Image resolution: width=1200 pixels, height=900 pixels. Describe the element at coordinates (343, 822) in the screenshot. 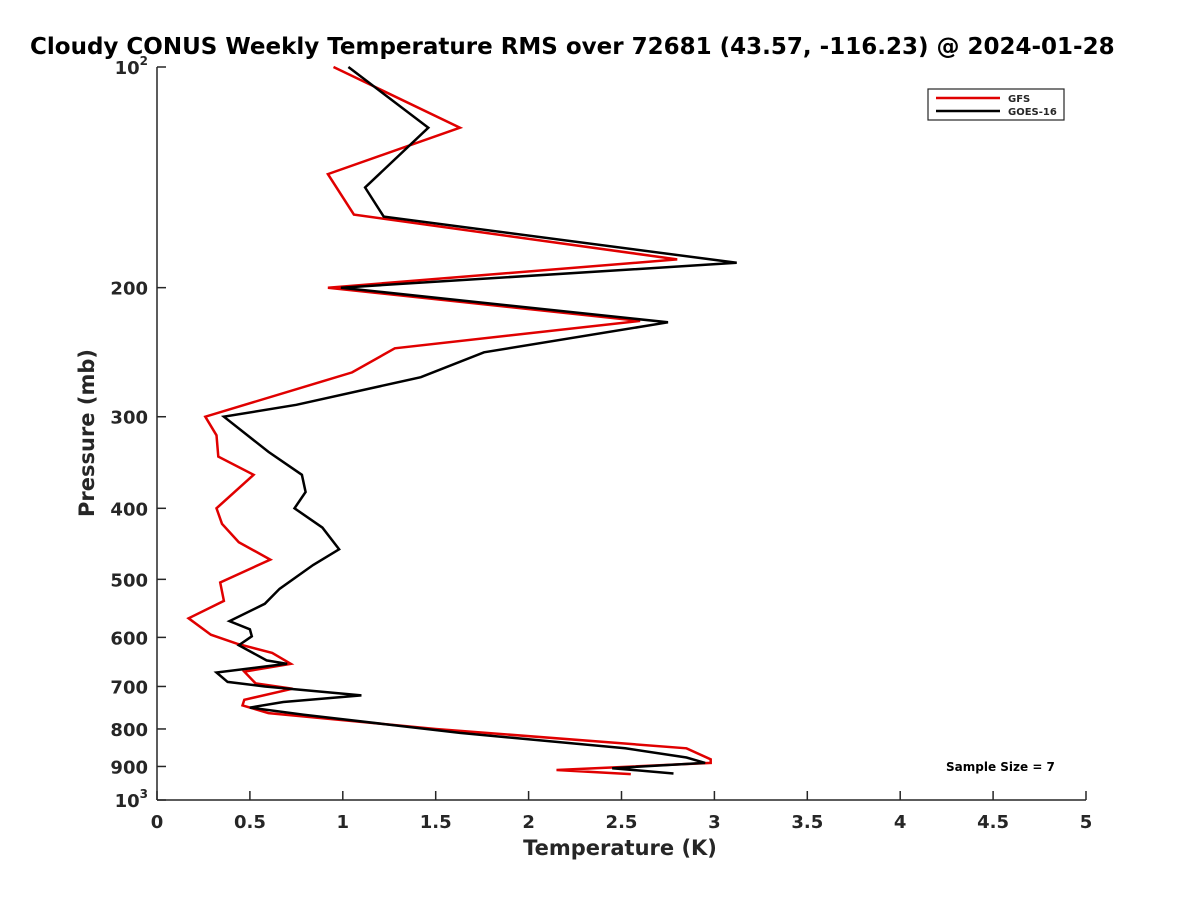

I see `x-tick-label: 1` at that location.